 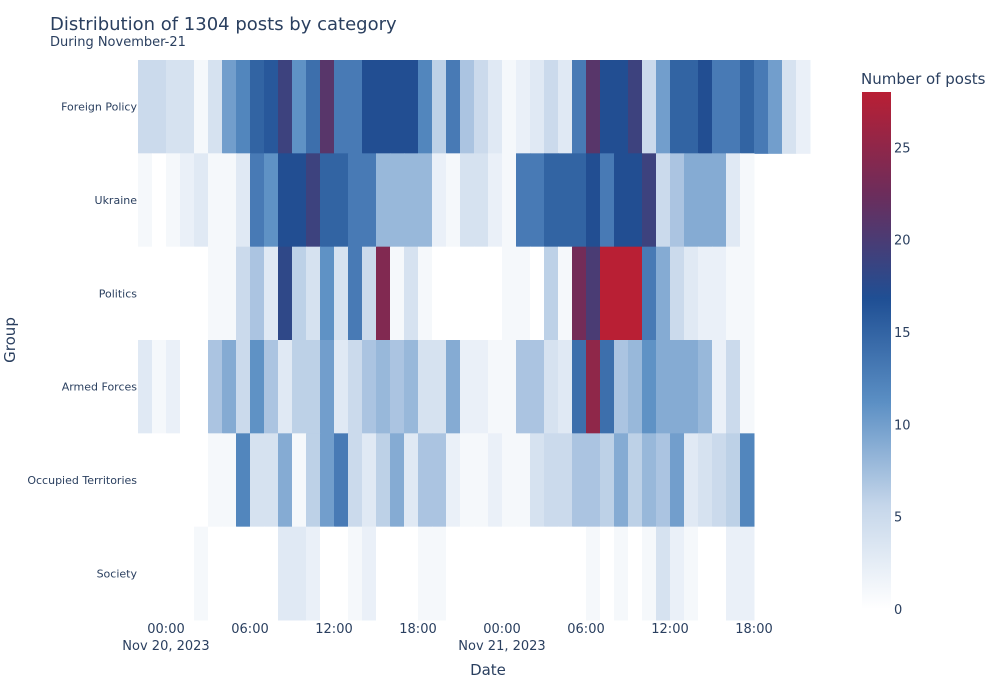 I want to click on colorbar-tick-label: 25, so click(x=902, y=148).